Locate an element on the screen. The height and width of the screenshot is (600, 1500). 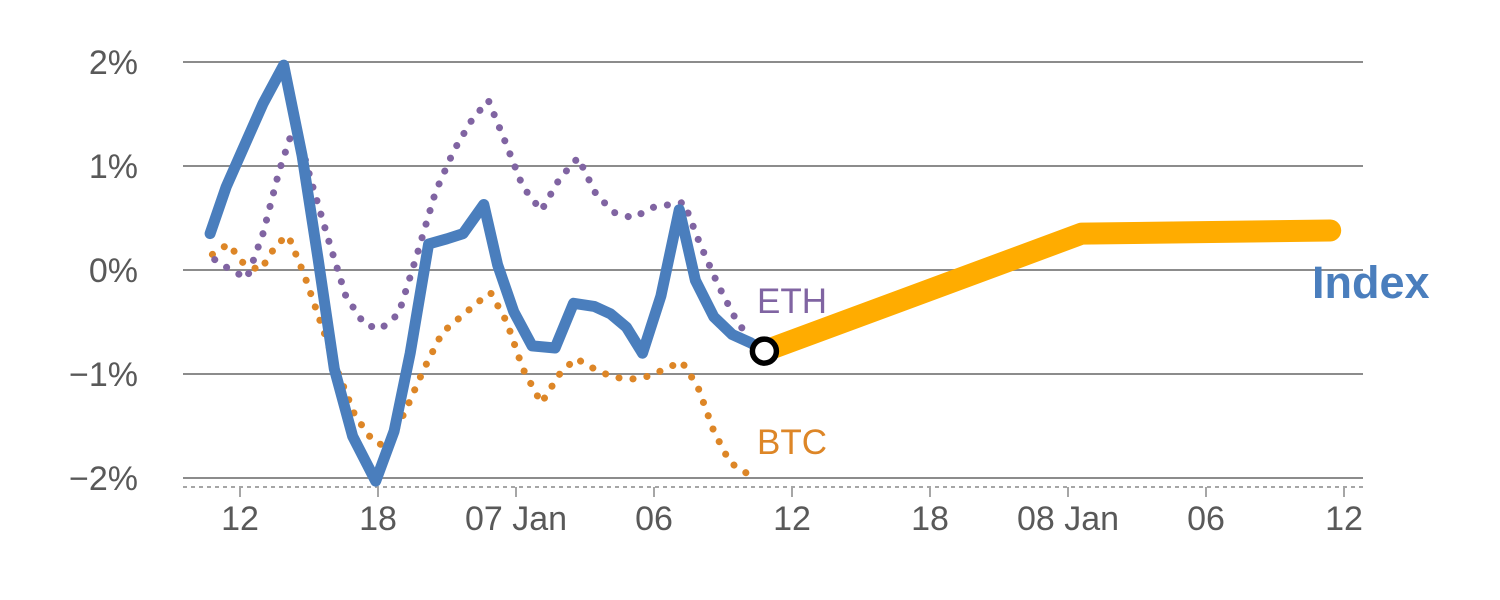
y-tick-label: 1% is located at coordinates (113, 167).